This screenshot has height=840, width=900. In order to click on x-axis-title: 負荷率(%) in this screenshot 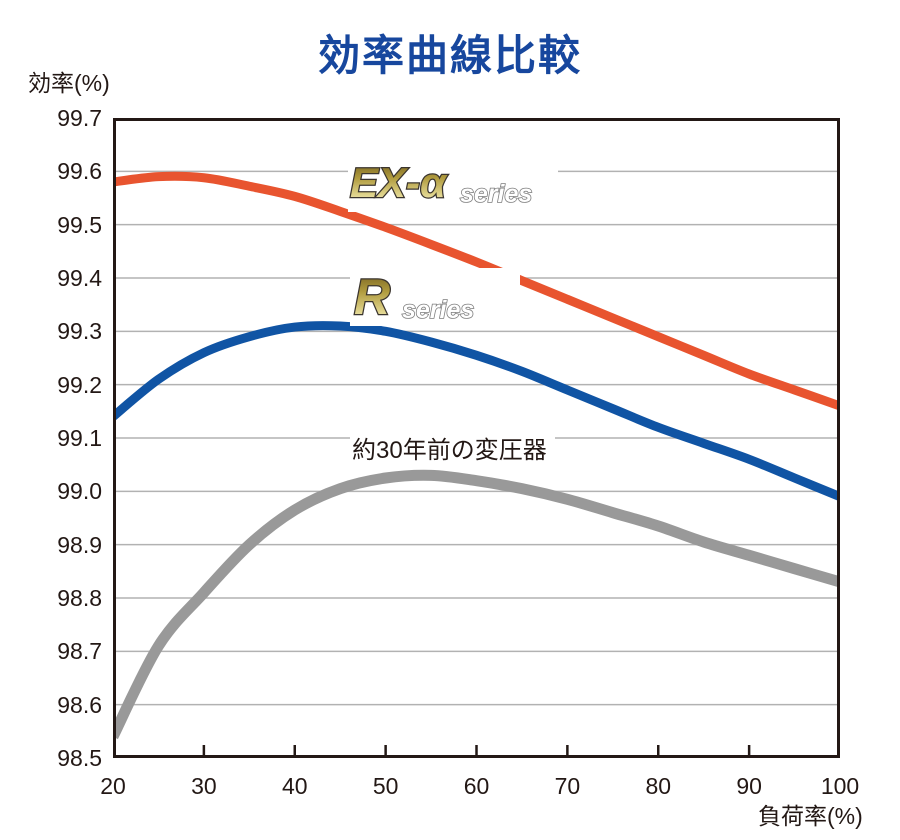, I will do `click(810, 816)`.